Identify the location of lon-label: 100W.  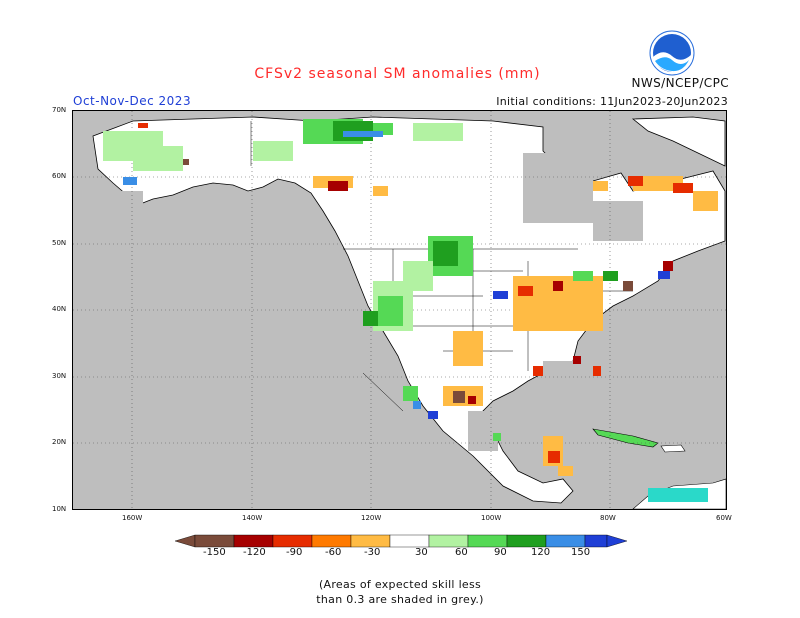
(491, 518).